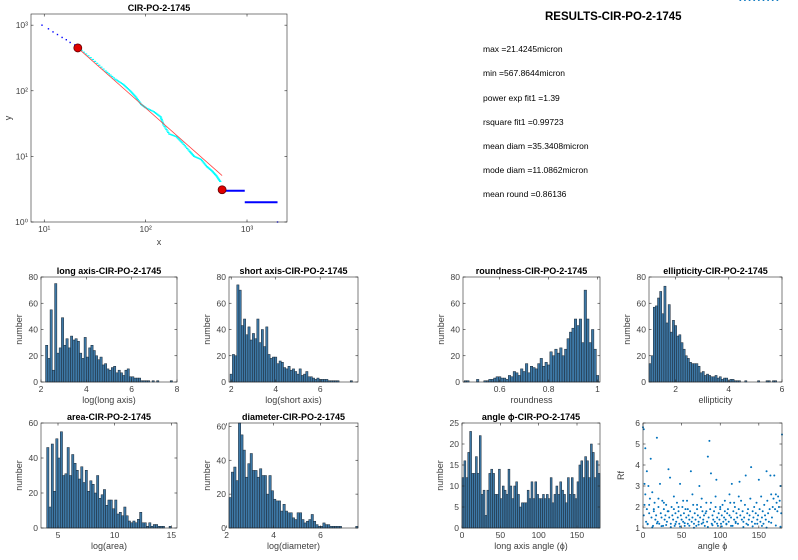  I want to click on x-tick-label: 0, so click(643, 535).